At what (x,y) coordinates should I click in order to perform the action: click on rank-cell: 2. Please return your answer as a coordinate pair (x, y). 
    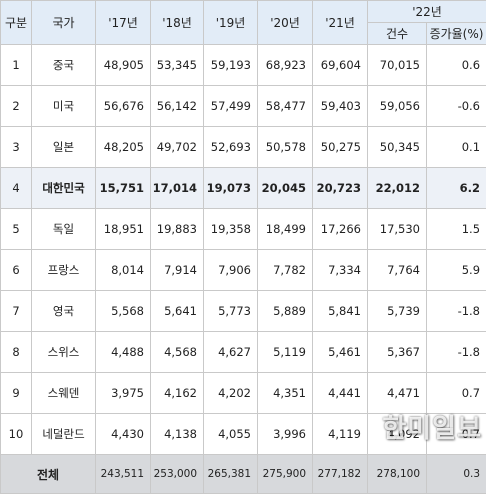
    Looking at the image, I should click on (16, 106).